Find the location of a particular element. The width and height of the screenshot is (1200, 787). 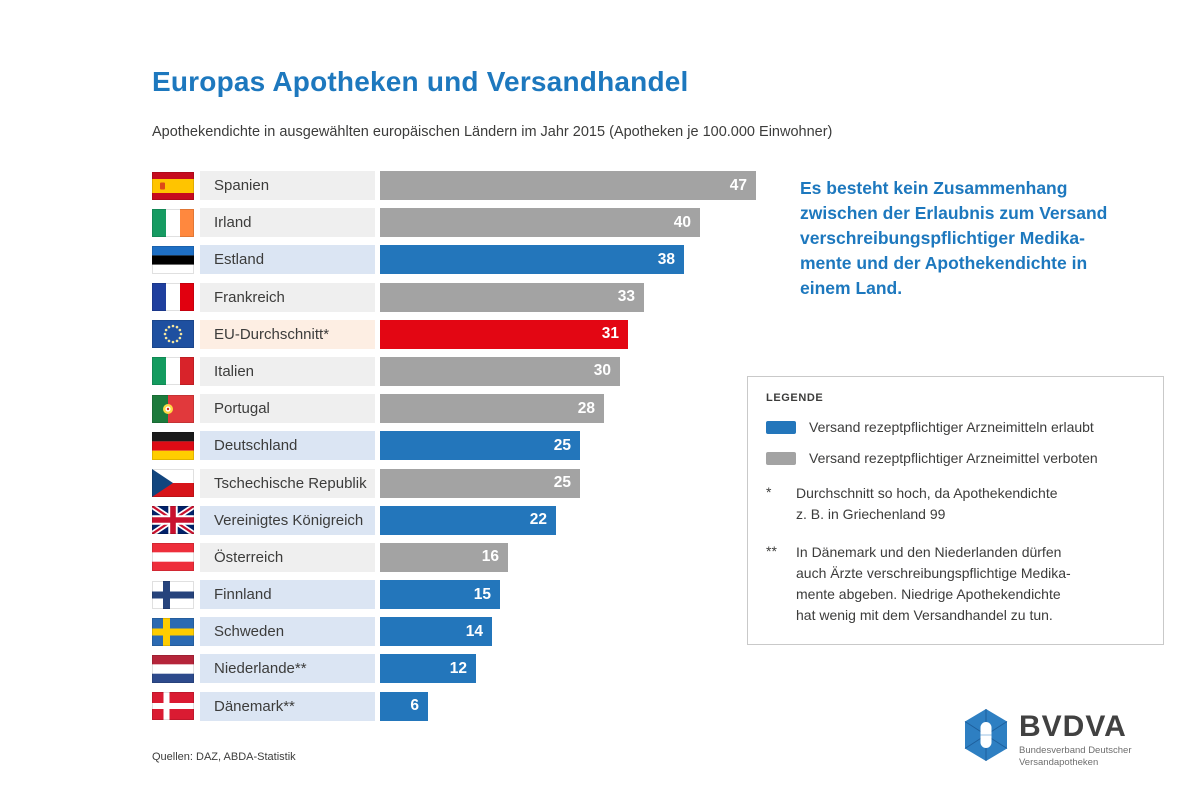

legend-note-marker: ** is located at coordinates (771, 551).